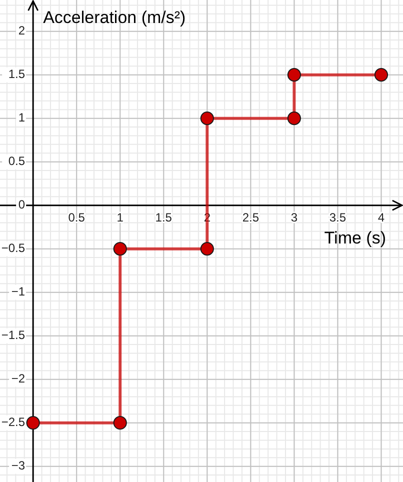  Describe the element at coordinates (18, 379) in the screenshot. I see `y-tick-label: −2` at that location.